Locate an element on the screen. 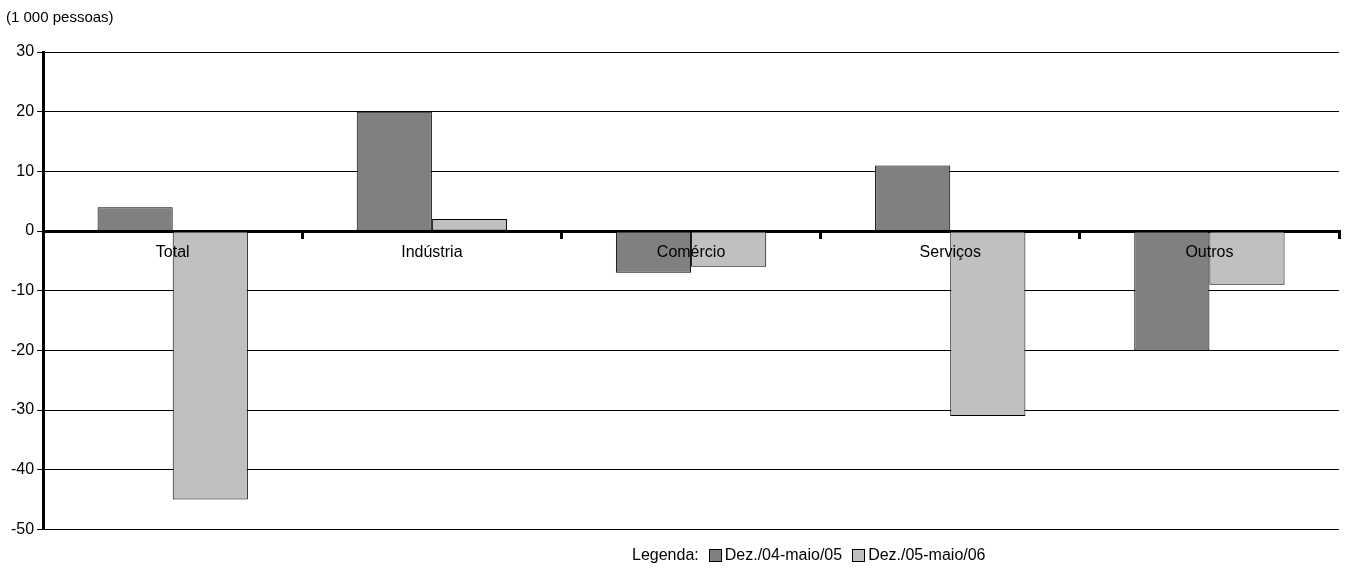 This screenshot has height=576, width=1347. y-tick-label: -30 is located at coordinates (23, 409).